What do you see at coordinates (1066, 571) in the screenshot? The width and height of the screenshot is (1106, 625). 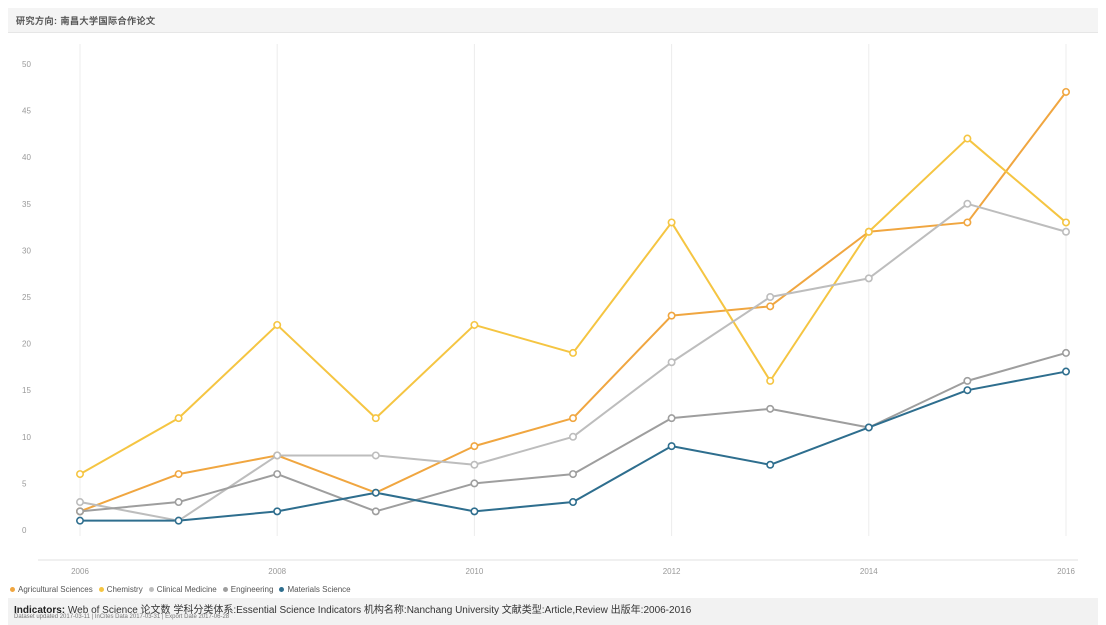 I see `x-tick-label: 2016` at bounding box center [1066, 571].